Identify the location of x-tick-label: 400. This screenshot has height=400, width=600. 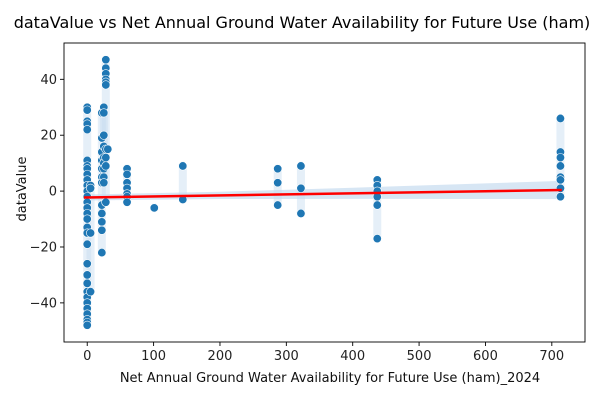
(352, 356).